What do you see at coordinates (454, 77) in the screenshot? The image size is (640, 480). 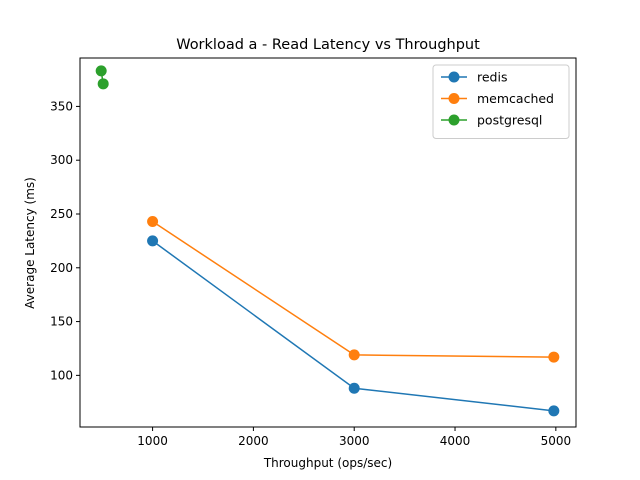 I see `legend-marker-redis` at bounding box center [454, 77].